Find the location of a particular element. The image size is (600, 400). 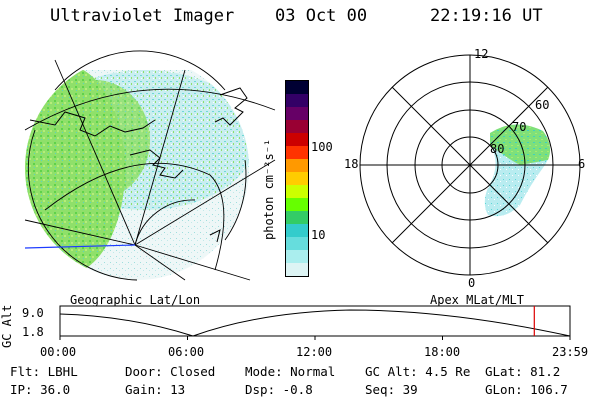

gc-alt-value: GC Alt: 4.5 Re is located at coordinates (417, 371).